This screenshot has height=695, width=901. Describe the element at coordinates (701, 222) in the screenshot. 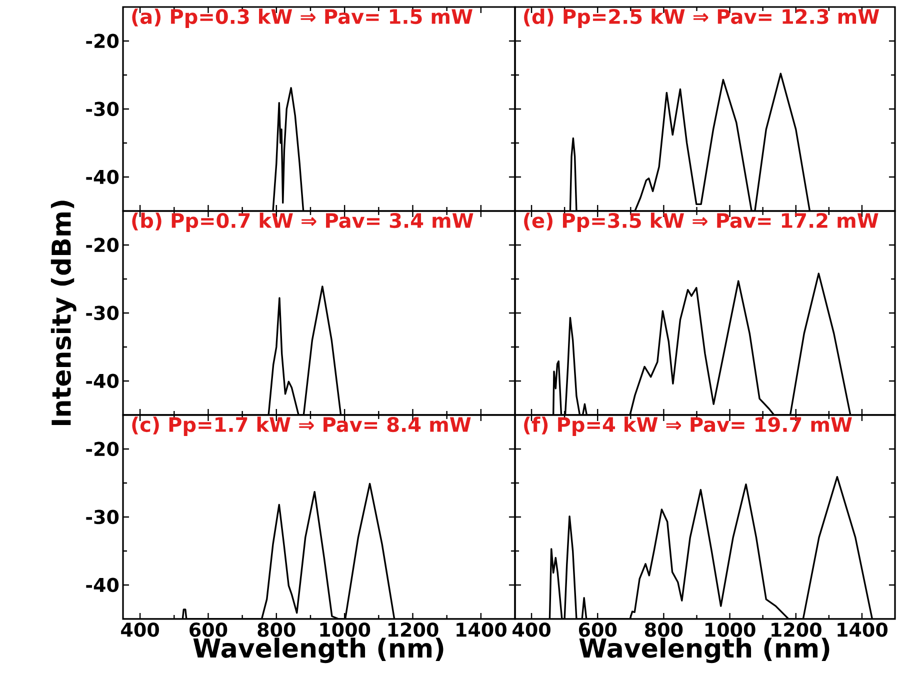

I see `chart-title: (e) Pp=3.5 kW ⇒ Pav= 17.2 mW` at that location.